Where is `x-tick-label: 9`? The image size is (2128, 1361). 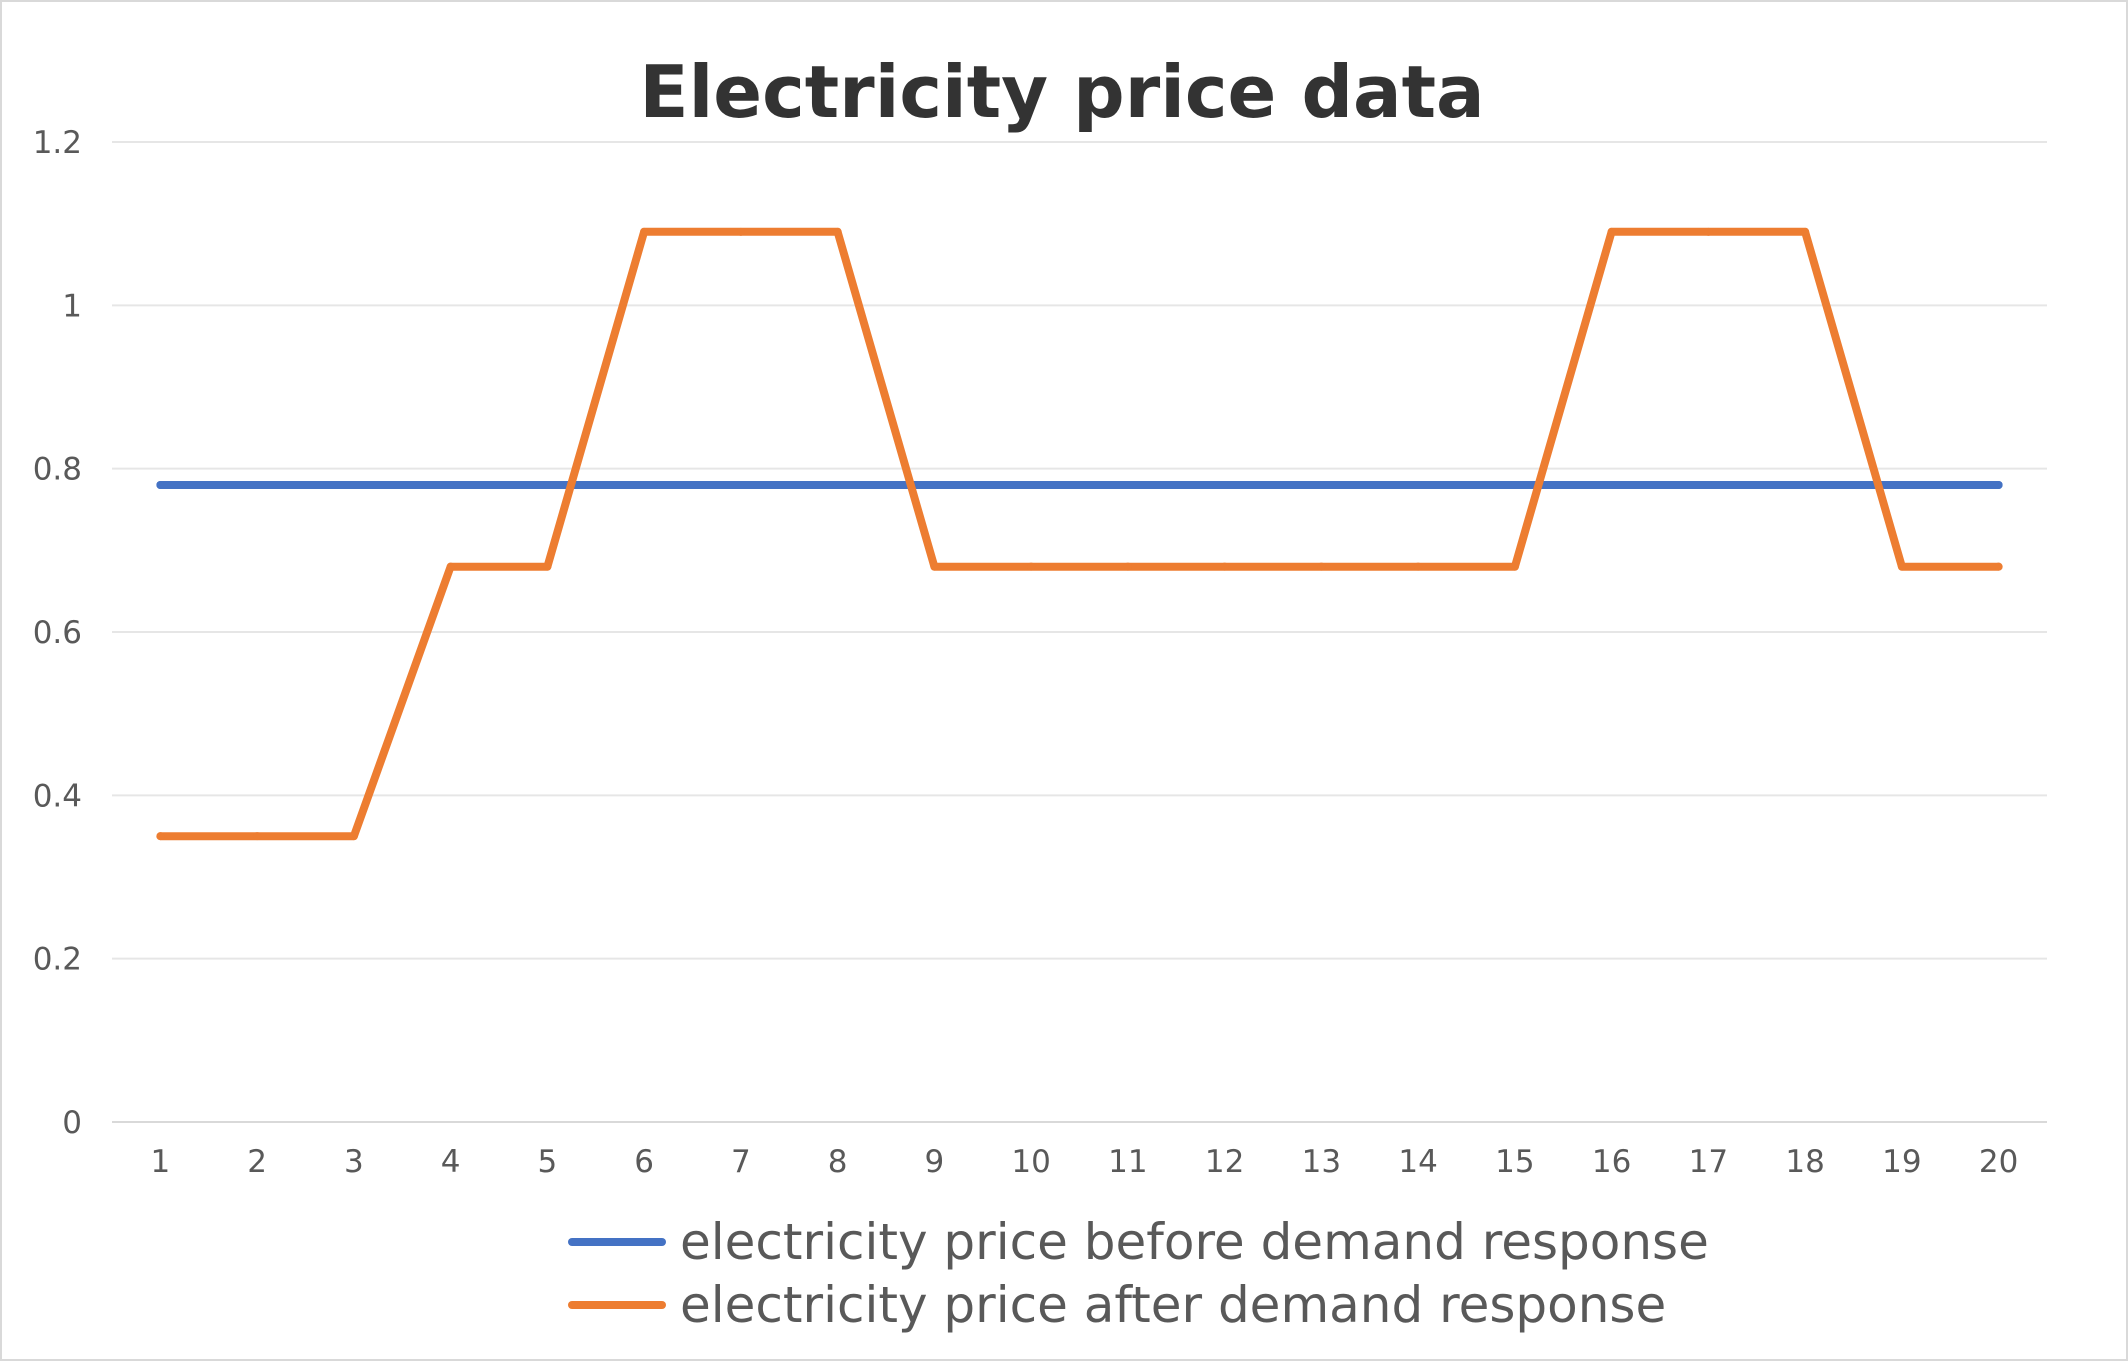
x-tick-label: 9 is located at coordinates (935, 1162).